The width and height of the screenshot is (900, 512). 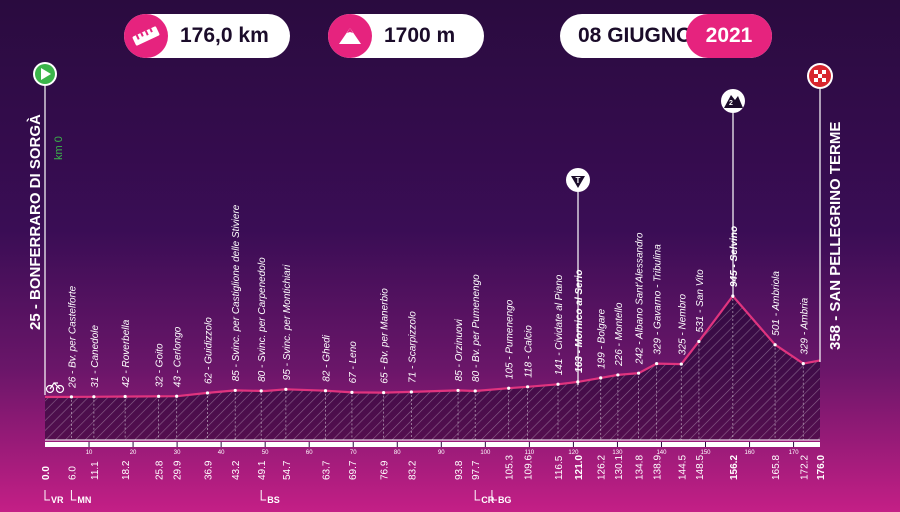 I want to click on date-chip: 08 GIUGNO 2021, so click(x=666, y=36).